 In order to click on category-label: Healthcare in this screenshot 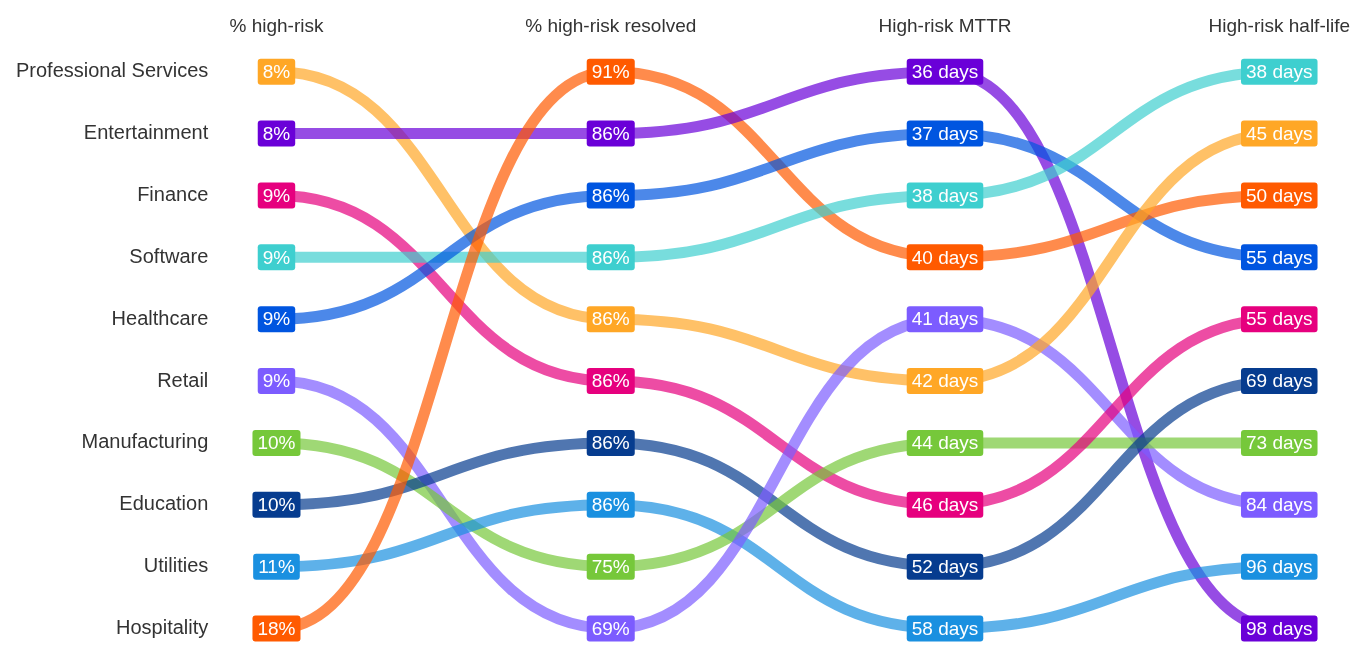, I will do `click(160, 317)`.